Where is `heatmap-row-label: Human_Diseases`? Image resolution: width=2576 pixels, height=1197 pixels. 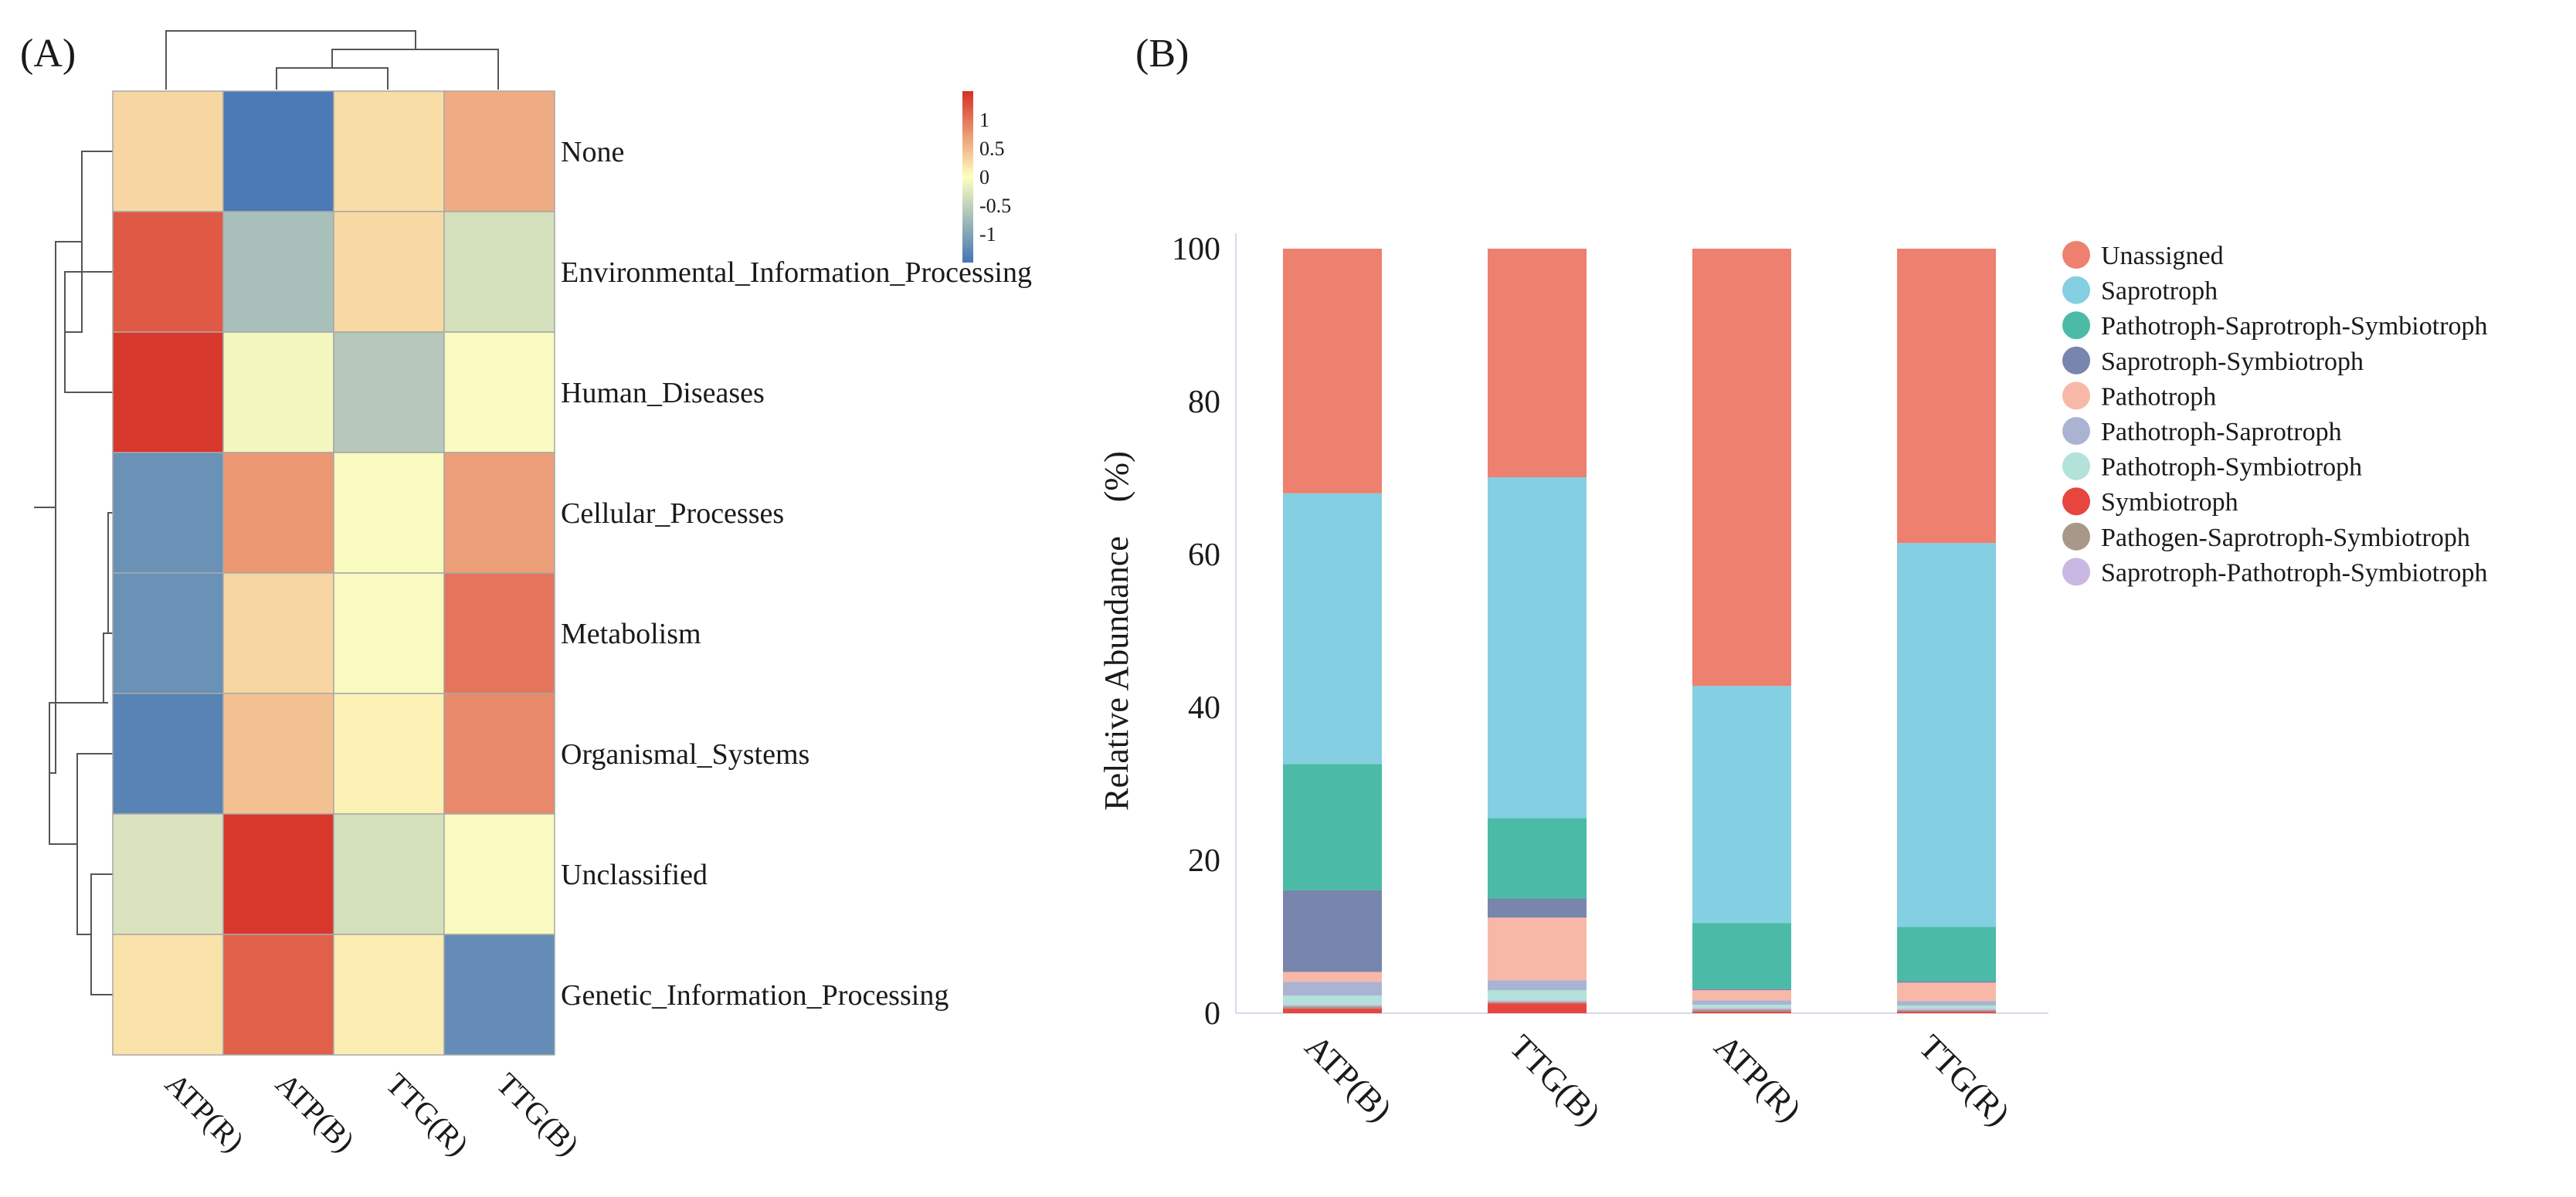 heatmap-row-label: Human_Diseases is located at coordinates (663, 393).